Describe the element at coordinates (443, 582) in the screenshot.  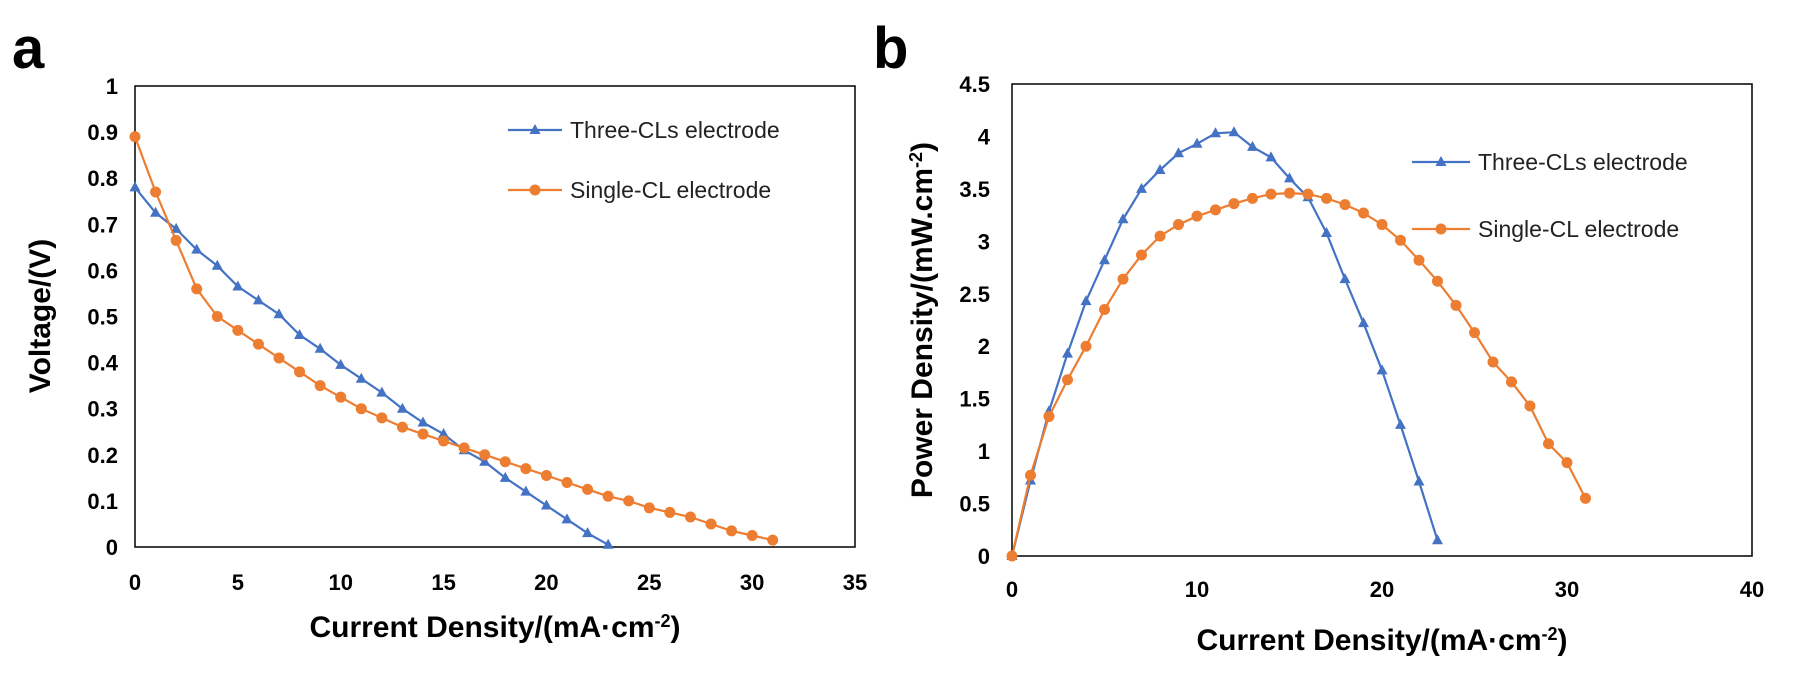
I see `x-tick-label: 15` at that location.